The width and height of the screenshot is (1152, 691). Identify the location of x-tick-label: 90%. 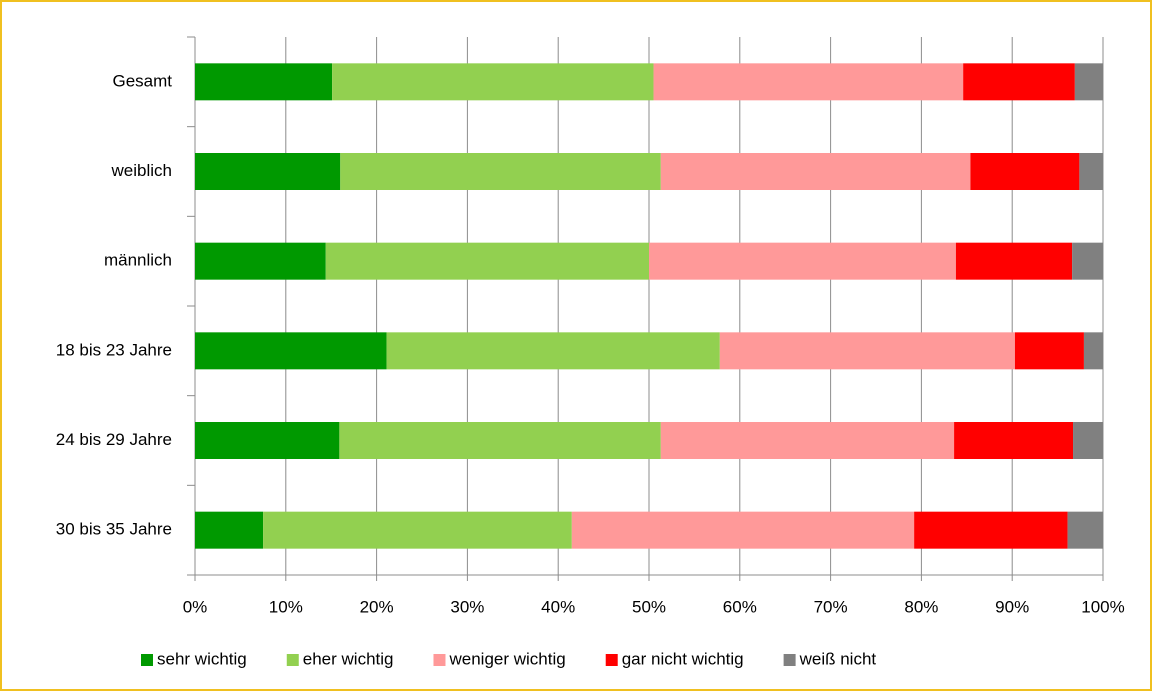
(1012, 606).